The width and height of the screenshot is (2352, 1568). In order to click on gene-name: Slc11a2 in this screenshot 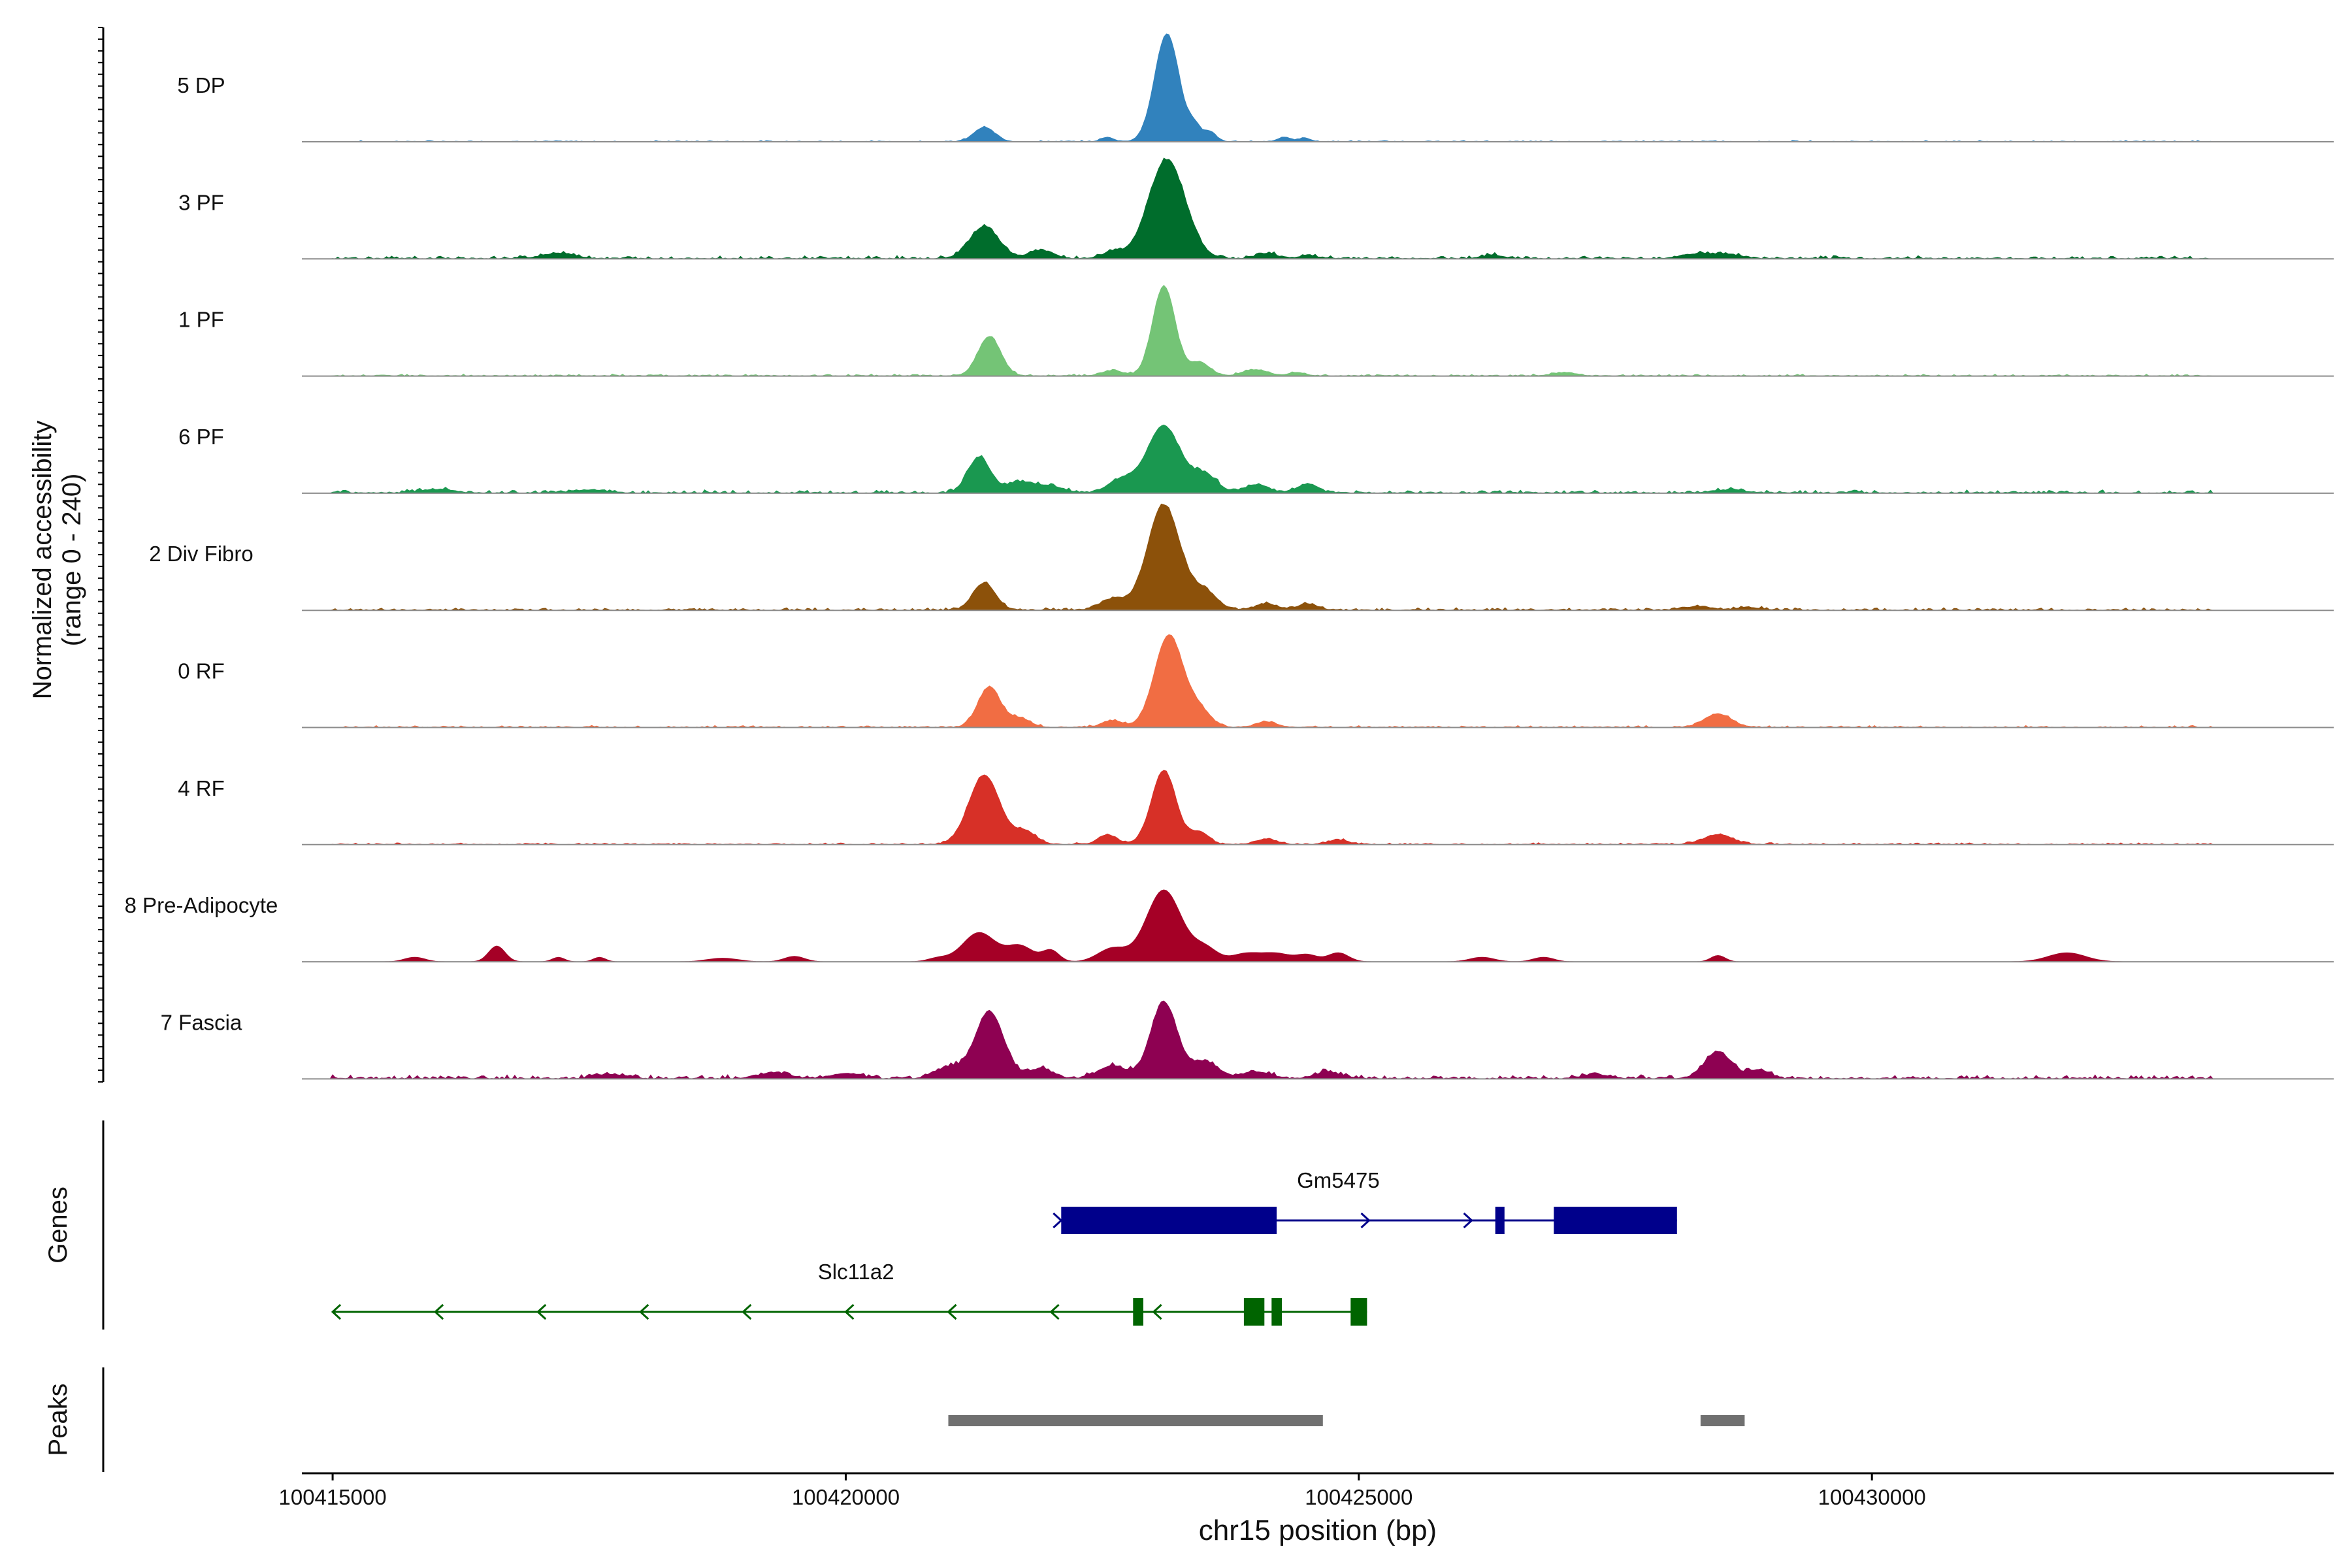, I will do `click(856, 1272)`.